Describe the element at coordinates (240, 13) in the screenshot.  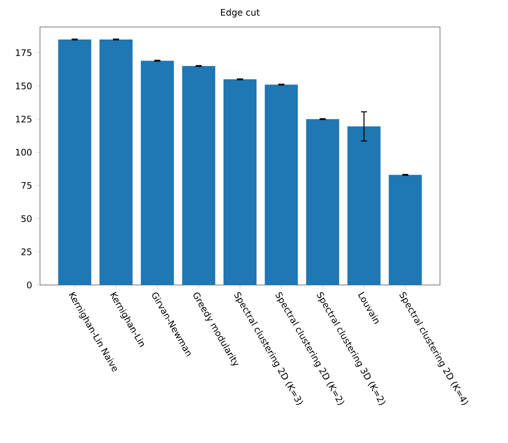
I see `chart-title: Edge cut` at that location.